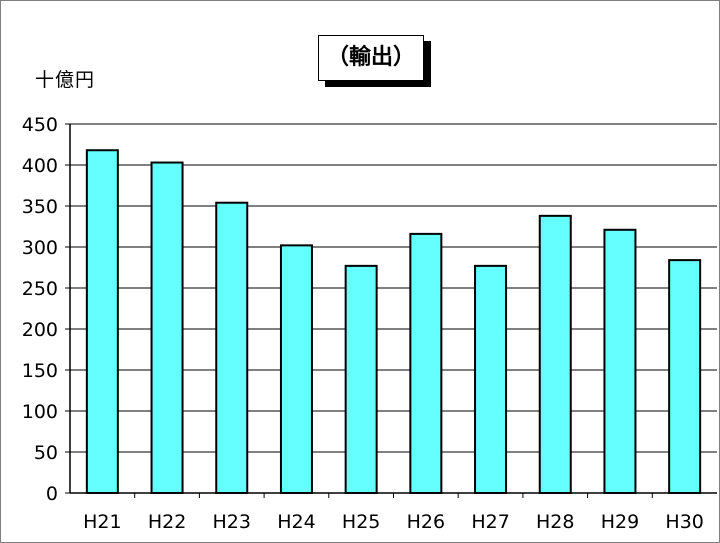  I want to click on x-tick-label: H25, so click(361, 522).